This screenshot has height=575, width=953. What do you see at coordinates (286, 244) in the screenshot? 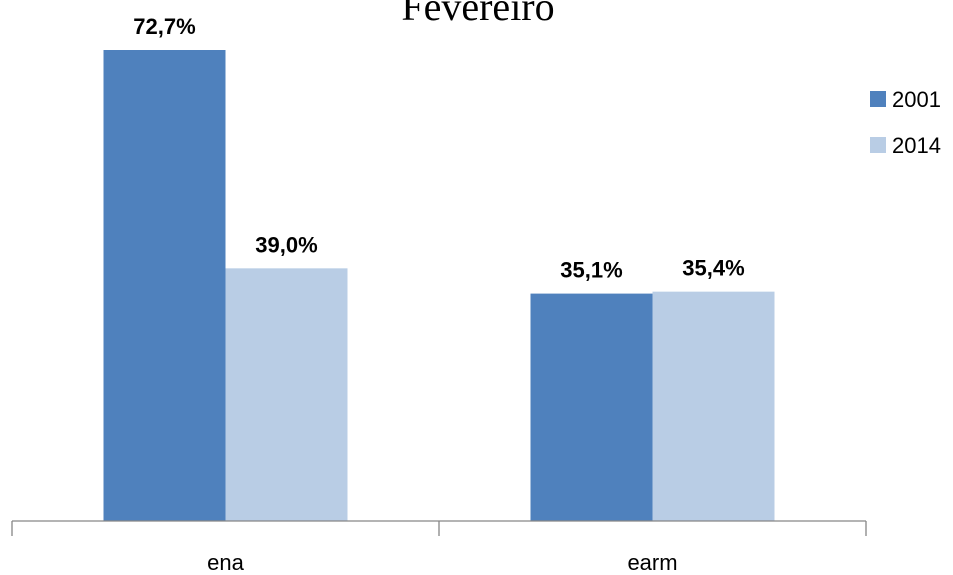
I see `data-label-ena-2014: 39,0%` at bounding box center [286, 244].